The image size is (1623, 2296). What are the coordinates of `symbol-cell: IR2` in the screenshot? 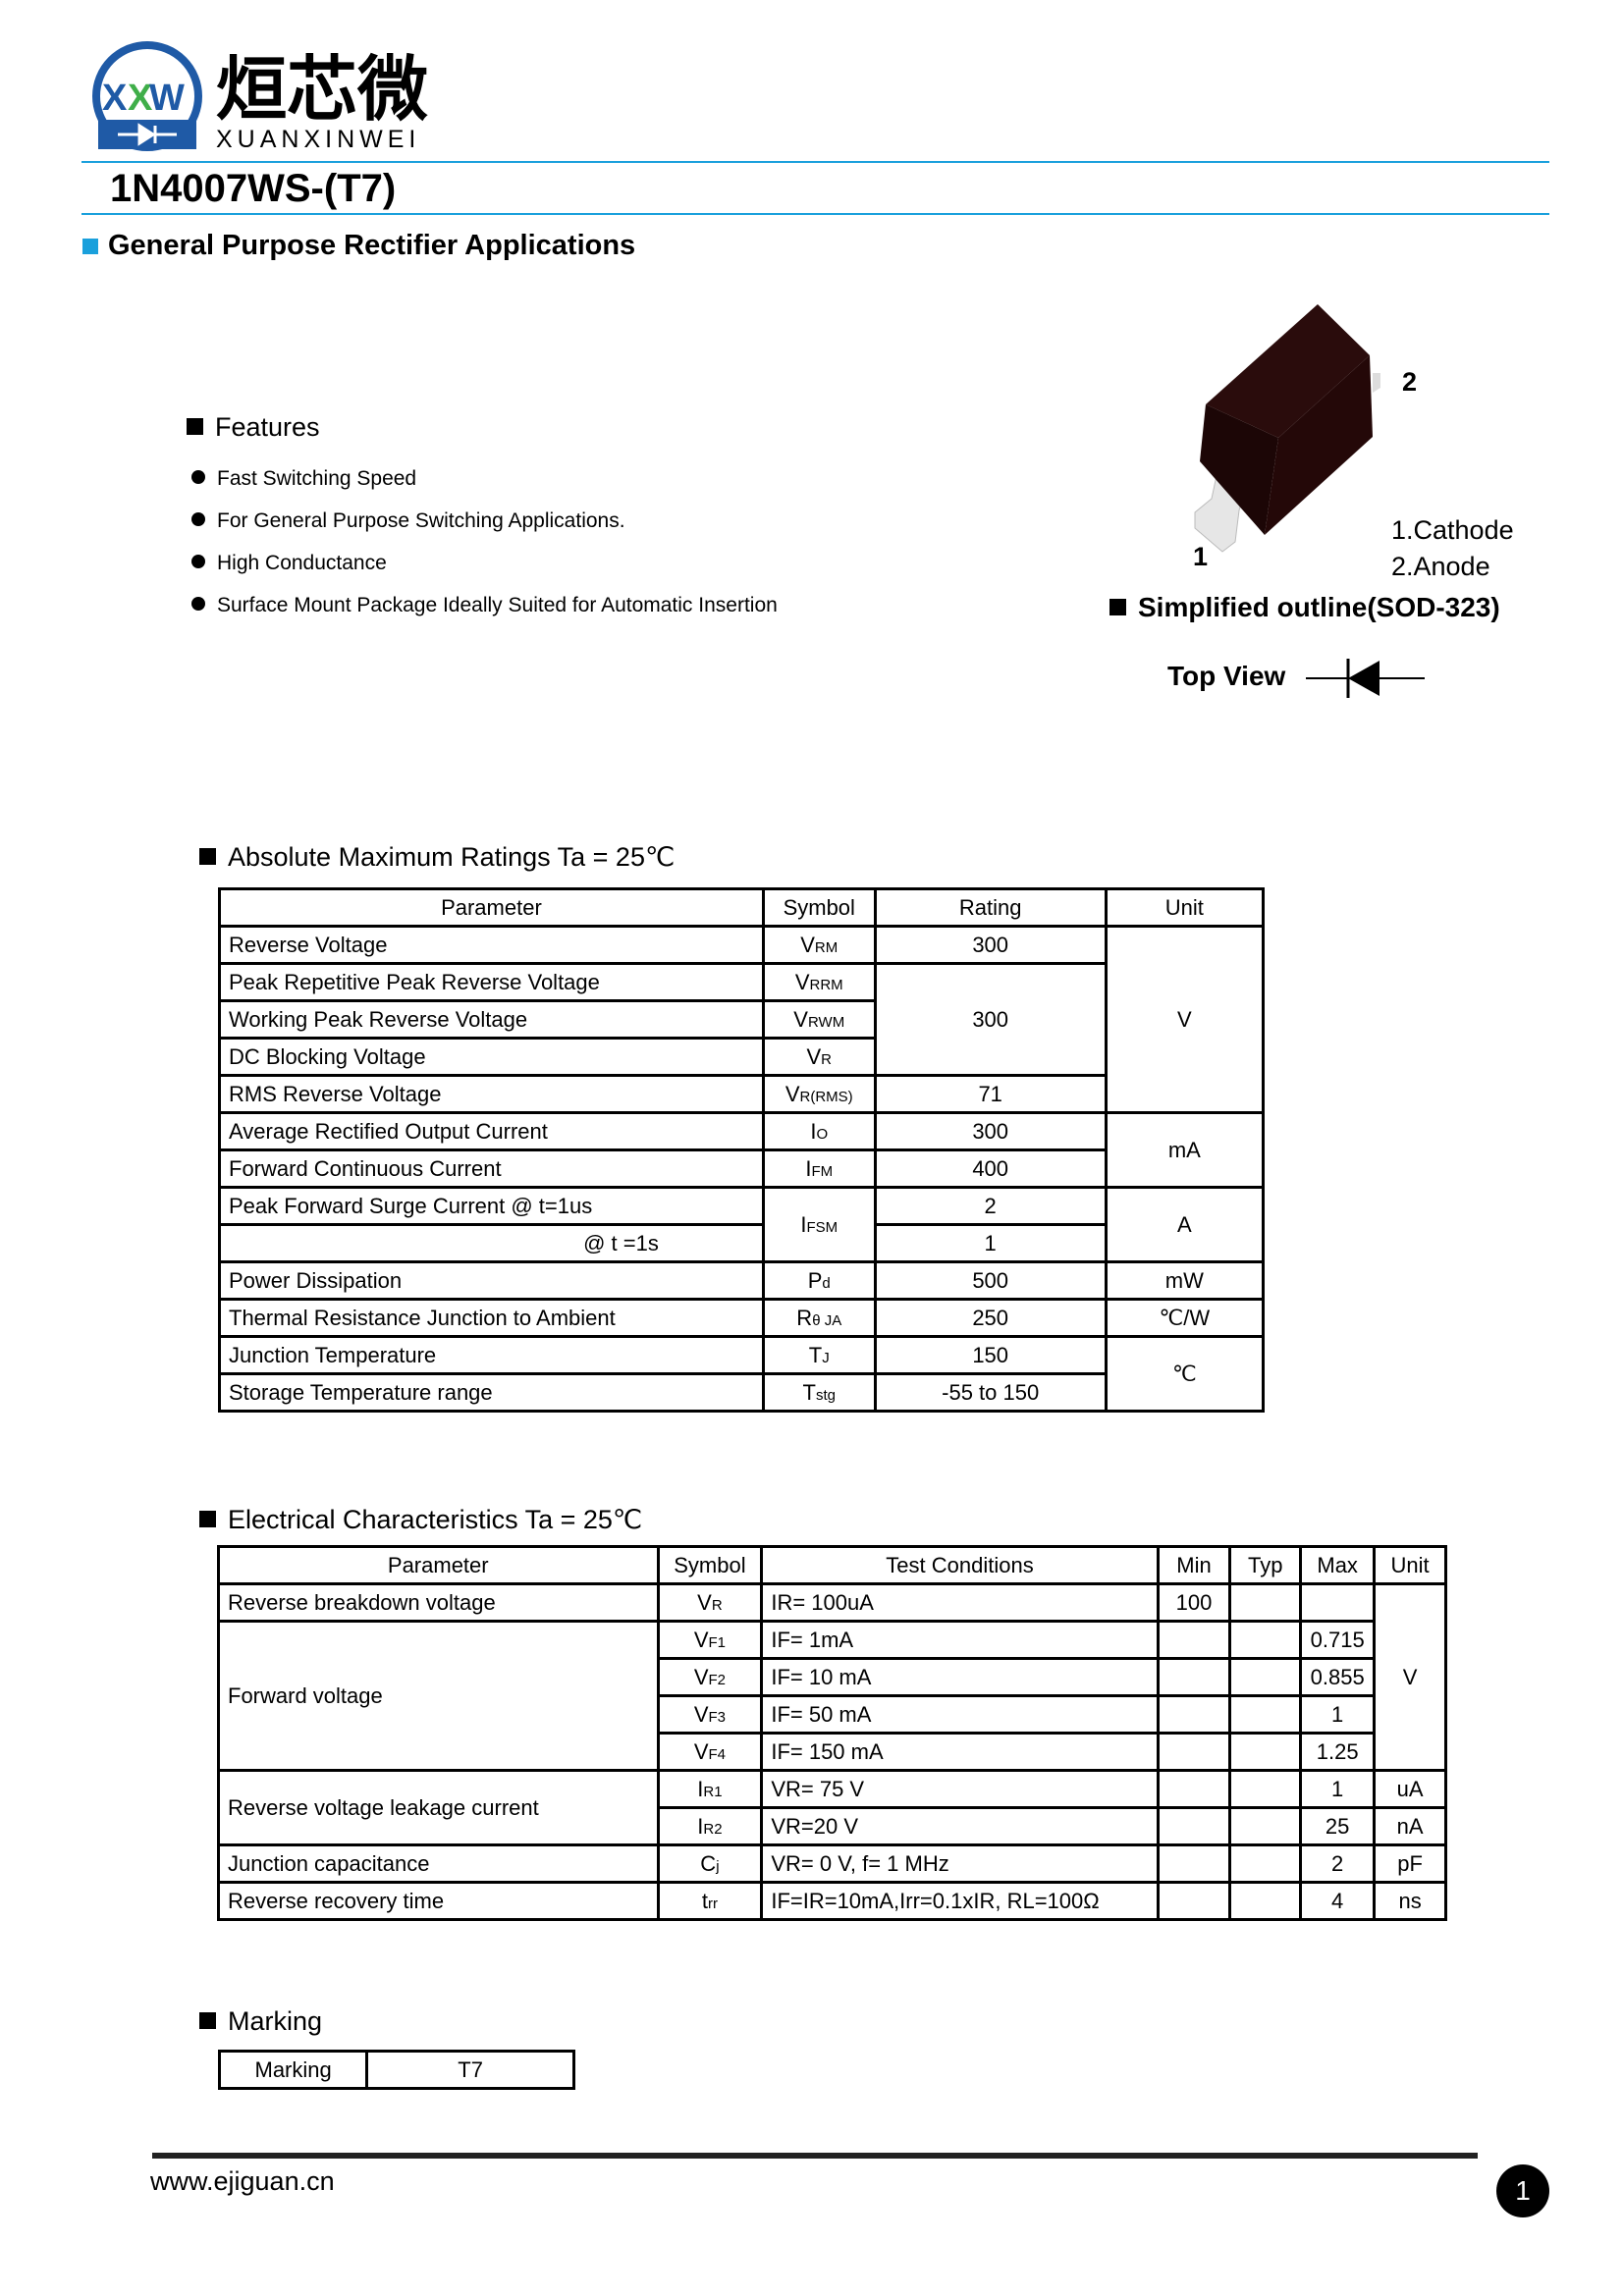 It's located at (710, 1826).